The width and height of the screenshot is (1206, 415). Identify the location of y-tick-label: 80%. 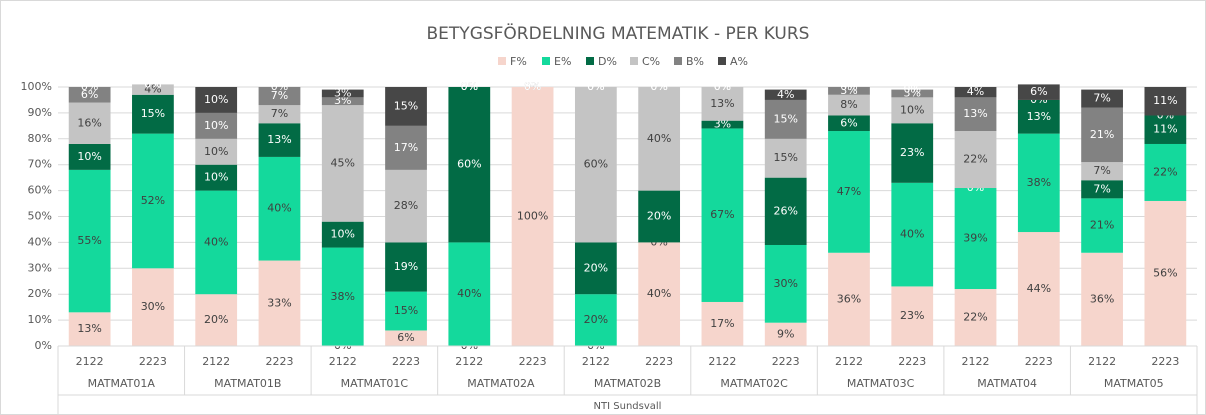
(40, 138).